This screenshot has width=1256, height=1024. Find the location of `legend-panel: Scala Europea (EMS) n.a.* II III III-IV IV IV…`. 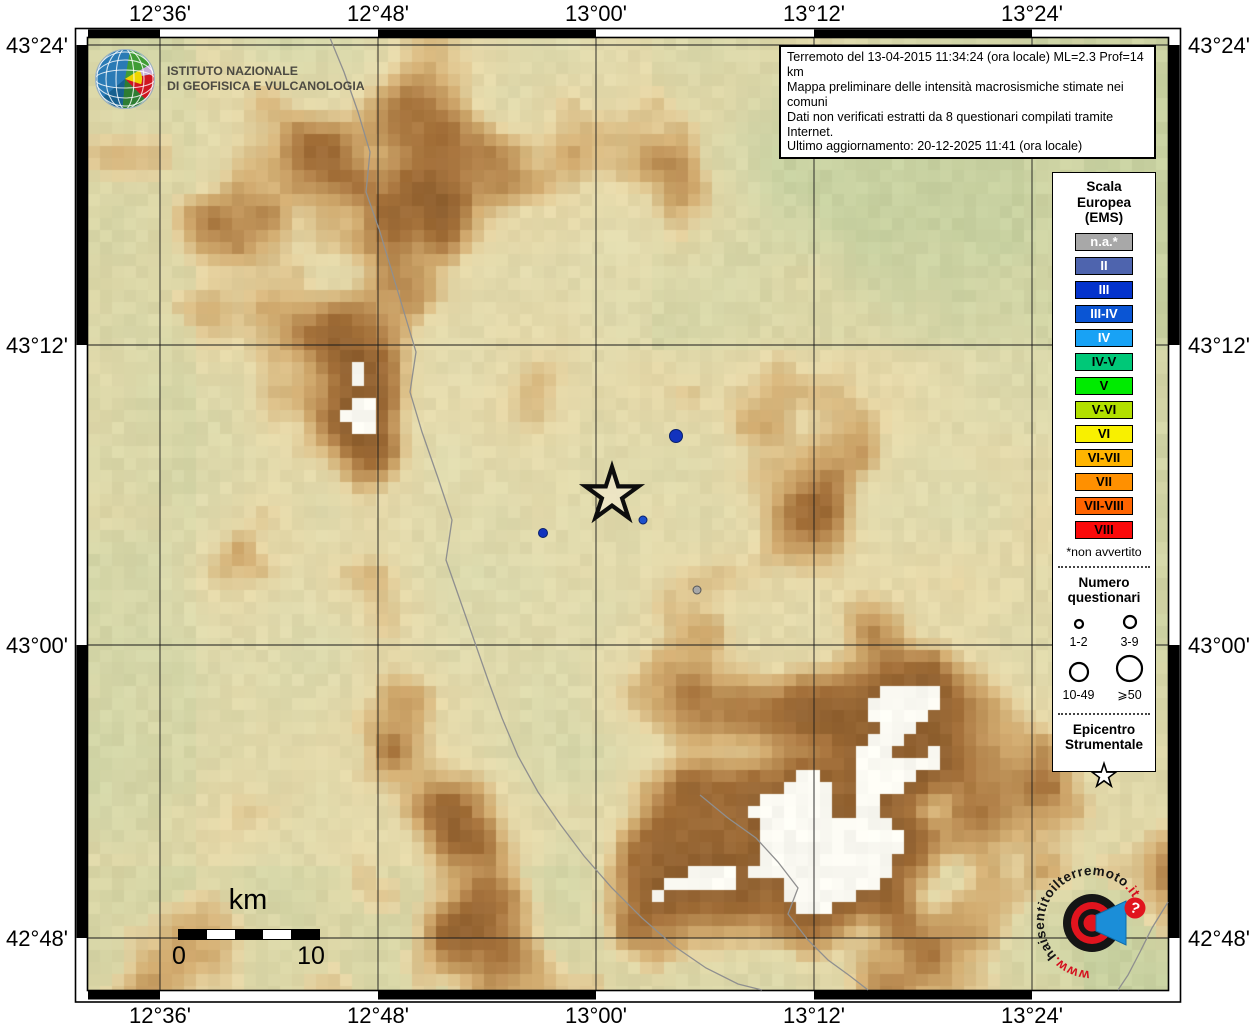

legend-panel: Scala Europea (EMS) n.a.* II III III-IV IV IV… is located at coordinates (1104, 480).